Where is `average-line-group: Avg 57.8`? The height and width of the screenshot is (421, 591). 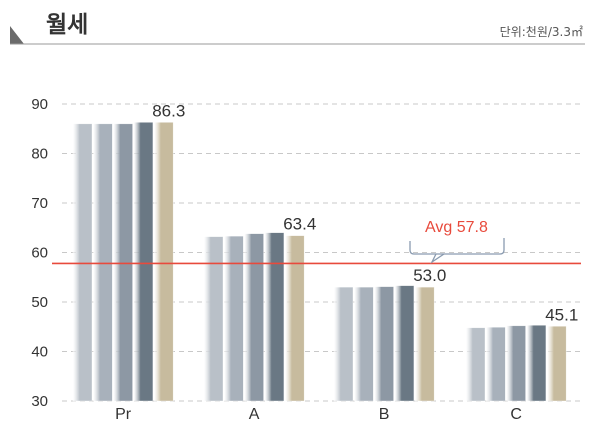
average-line-group: Avg 57.8 is located at coordinates (316, 242).